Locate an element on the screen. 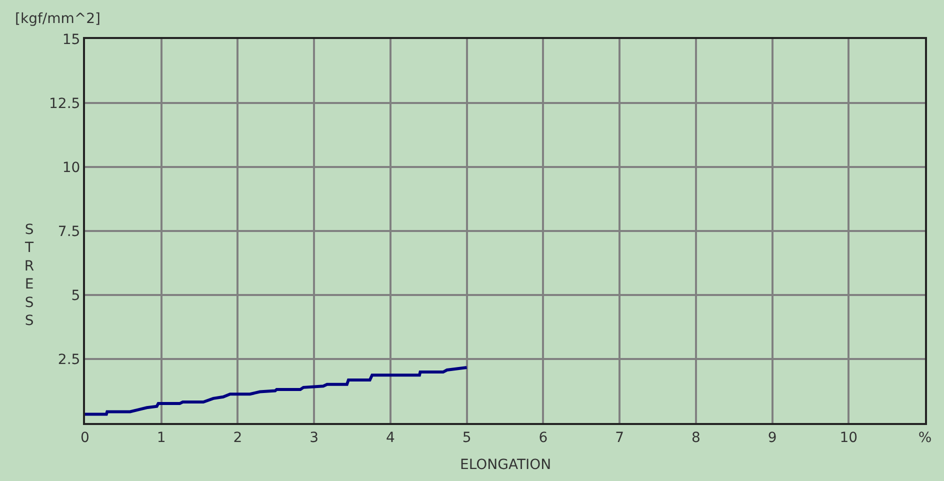  x-tick-label: % is located at coordinates (925, 438).